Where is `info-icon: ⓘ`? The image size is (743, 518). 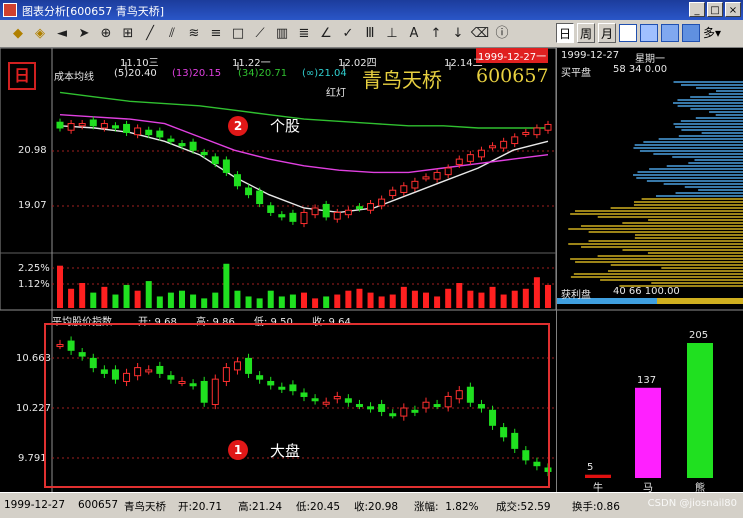 info-icon: ⓘ is located at coordinates (502, 33).